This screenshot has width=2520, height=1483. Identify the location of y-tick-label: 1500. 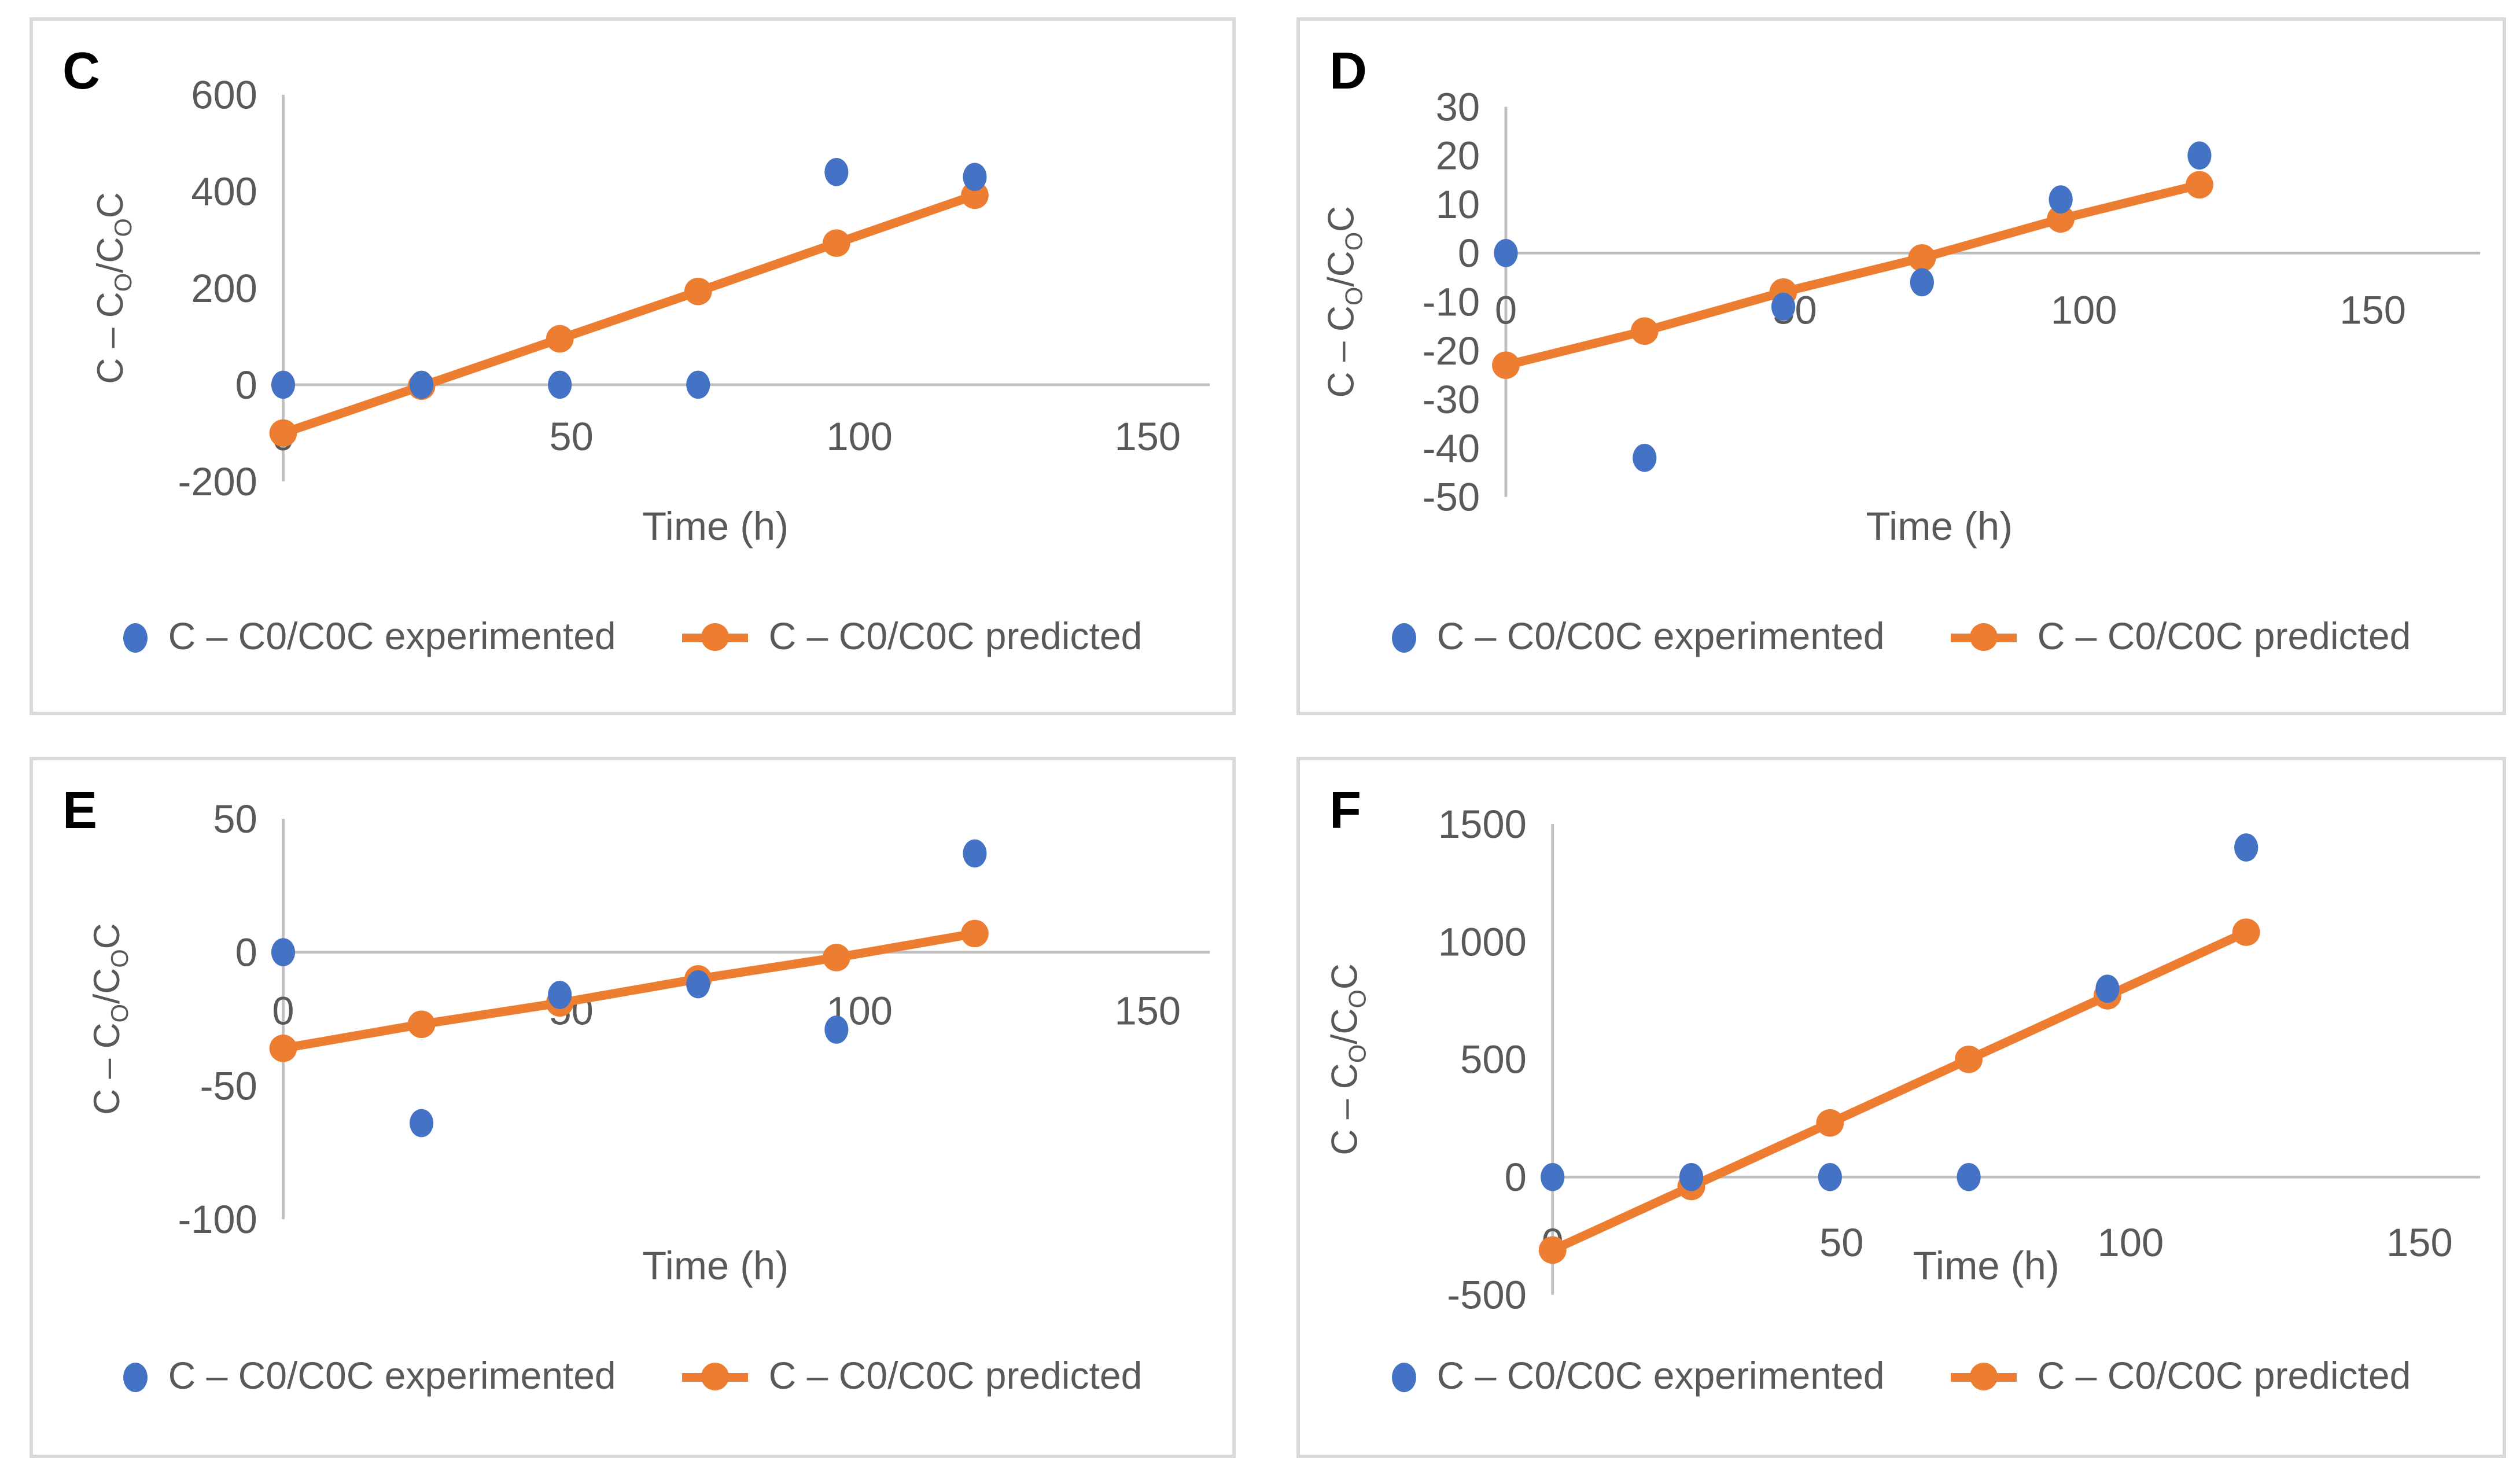
(1482, 824).